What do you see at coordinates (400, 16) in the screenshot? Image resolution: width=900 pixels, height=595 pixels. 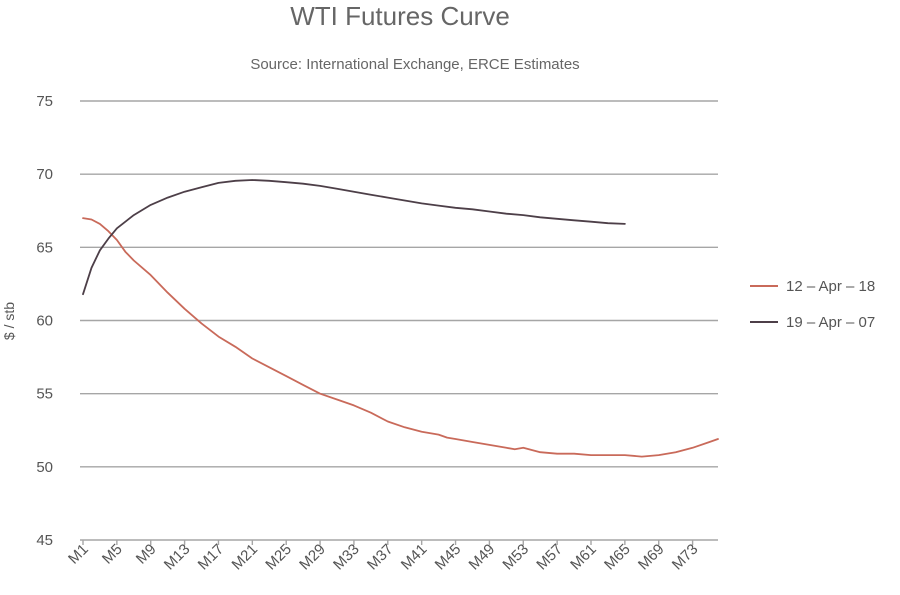 I see `chart-title: WTI Futures Curve` at bounding box center [400, 16].